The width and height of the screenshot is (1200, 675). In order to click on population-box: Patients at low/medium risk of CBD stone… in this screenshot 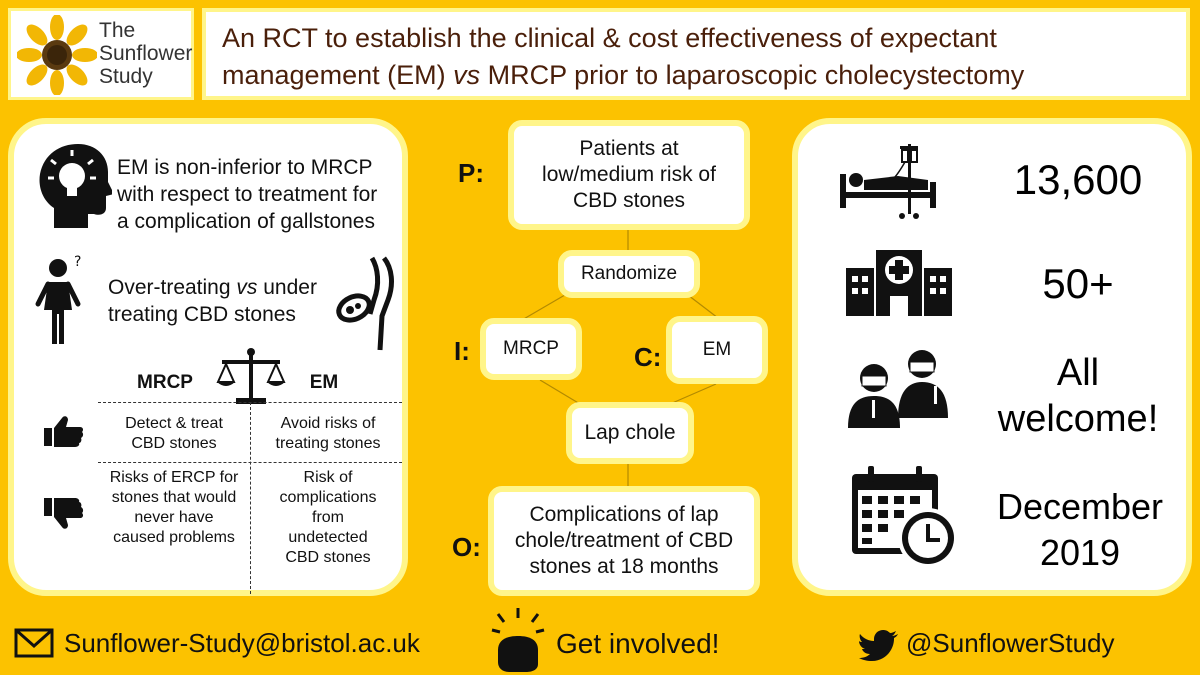, I will do `click(629, 175)`.